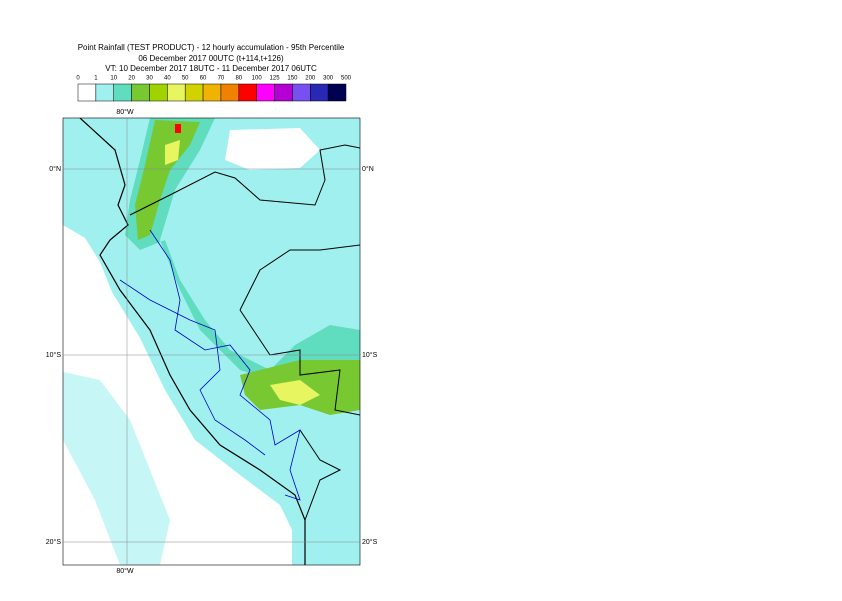 This screenshot has height=601, width=842. I want to click on legend-label: 40, so click(167, 79).